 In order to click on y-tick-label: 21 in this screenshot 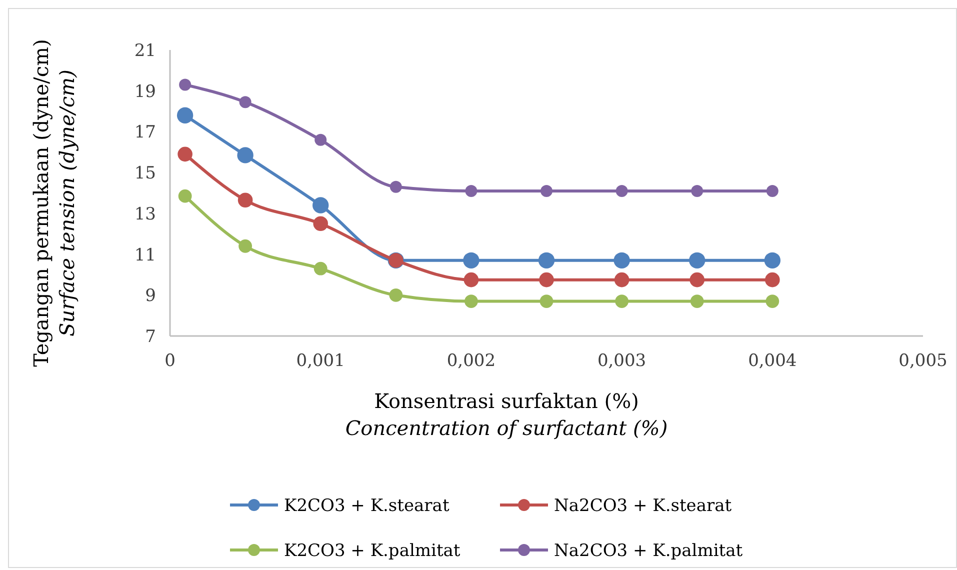, I will do `click(145, 51)`.